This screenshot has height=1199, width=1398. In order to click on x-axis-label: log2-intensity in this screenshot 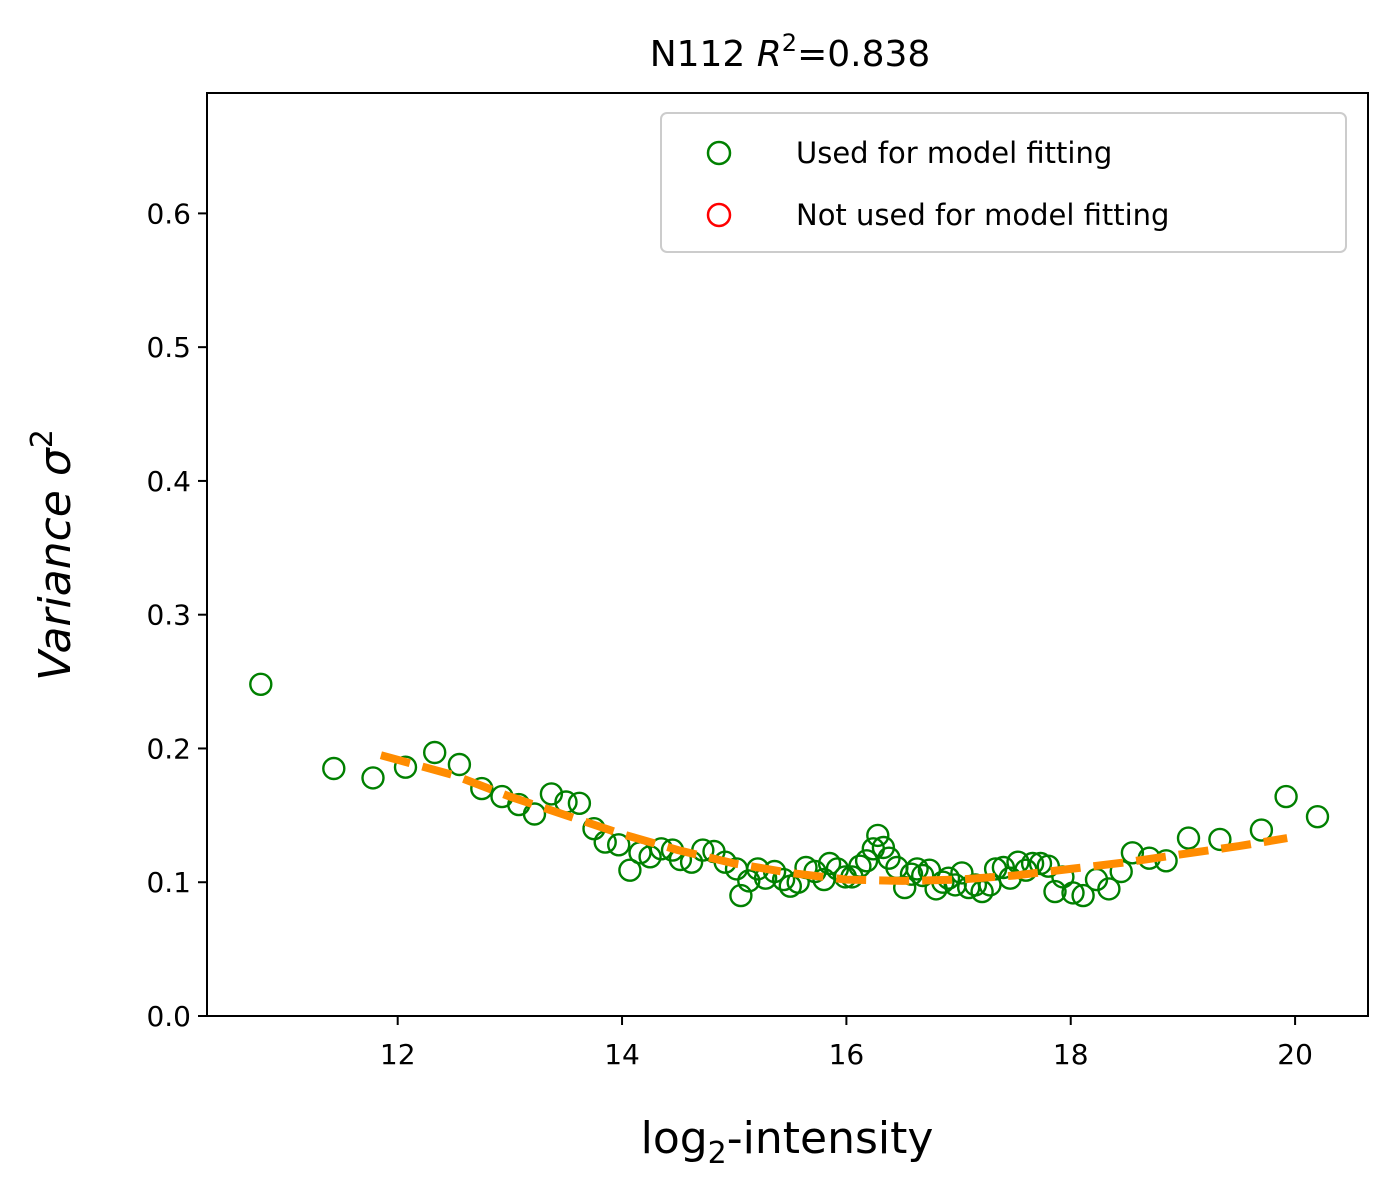, I will do `click(787, 1142)`.